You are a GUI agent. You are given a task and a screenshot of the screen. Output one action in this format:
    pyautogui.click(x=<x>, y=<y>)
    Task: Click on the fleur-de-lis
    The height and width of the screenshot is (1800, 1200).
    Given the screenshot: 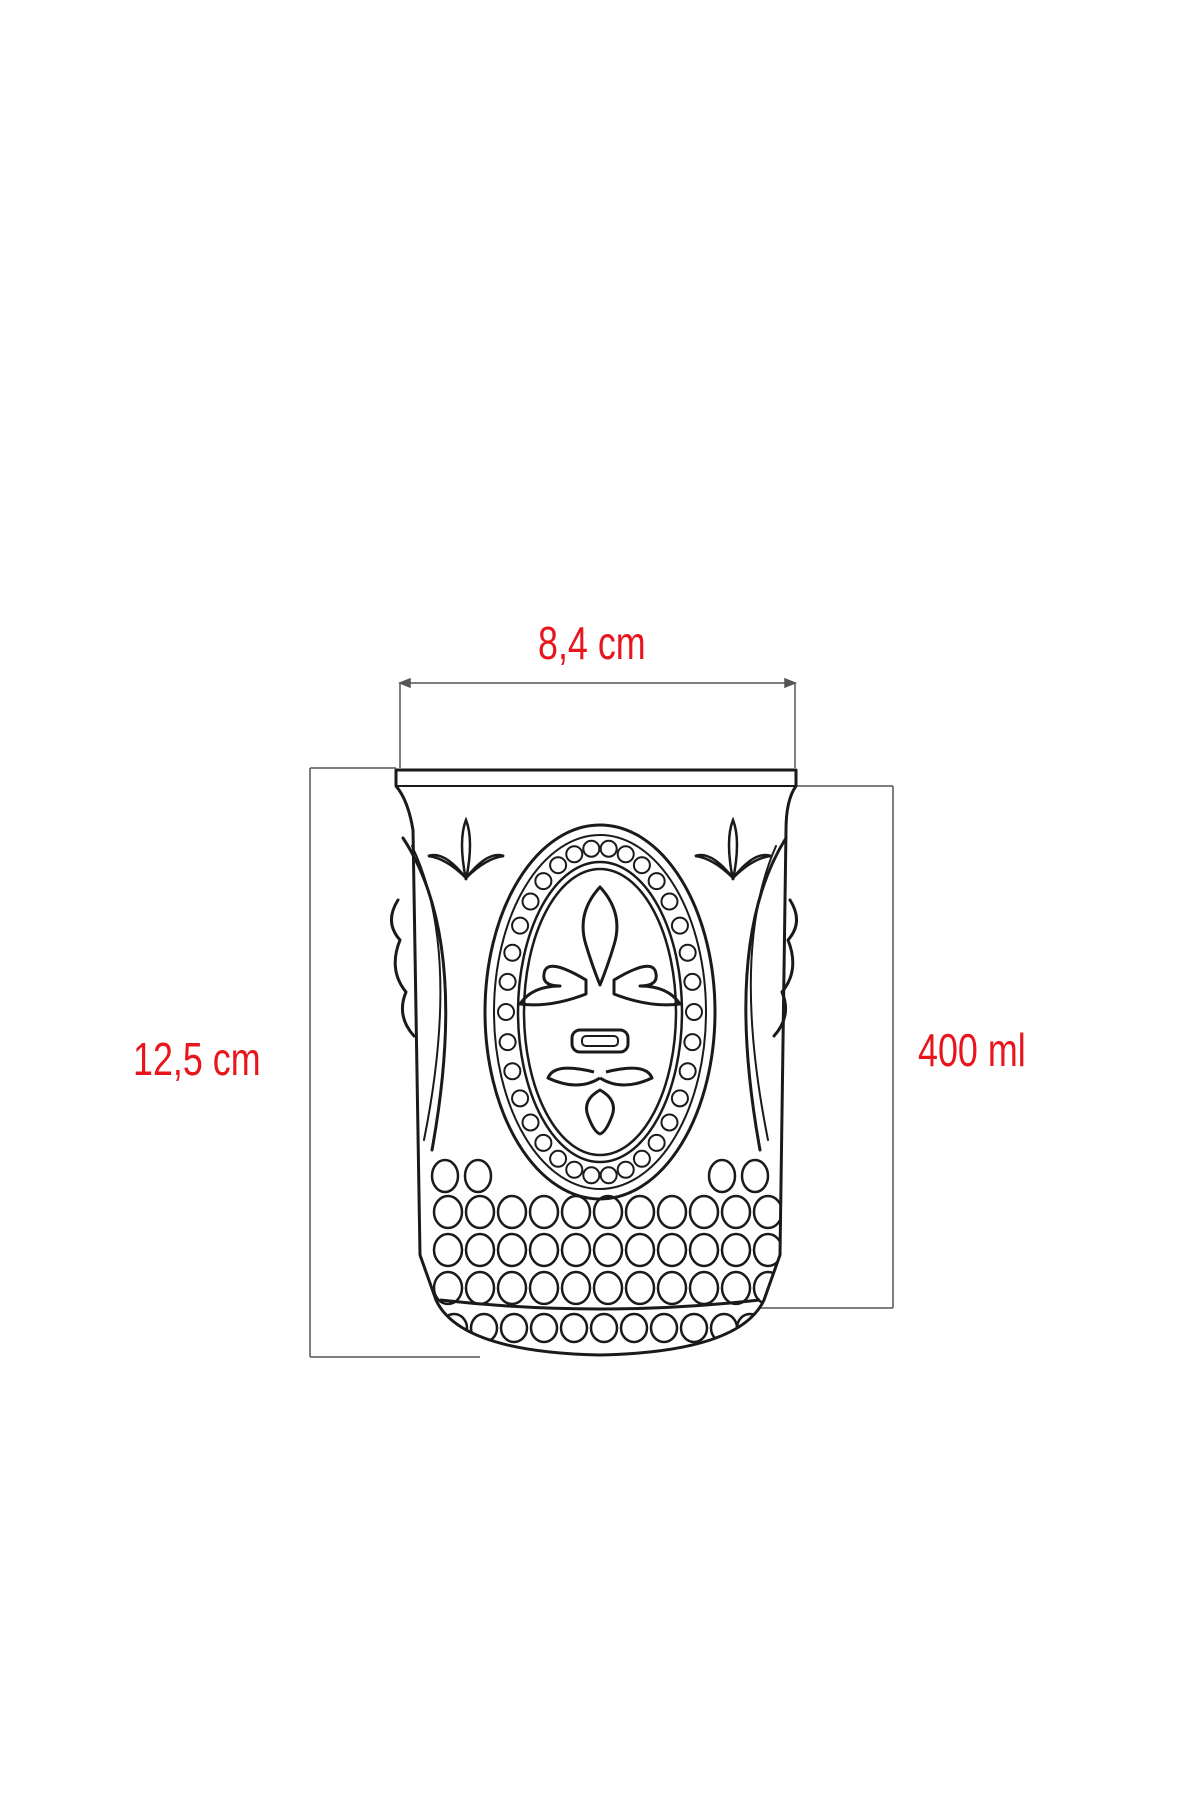 What is the action you would take?
    pyautogui.click(x=600, y=1010)
    